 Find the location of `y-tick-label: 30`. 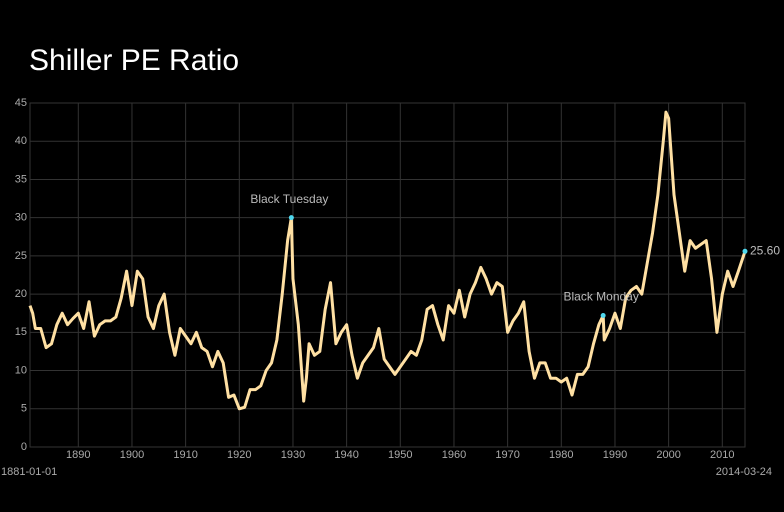

y-tick-label: 30 is located at coordinates (21, 218).